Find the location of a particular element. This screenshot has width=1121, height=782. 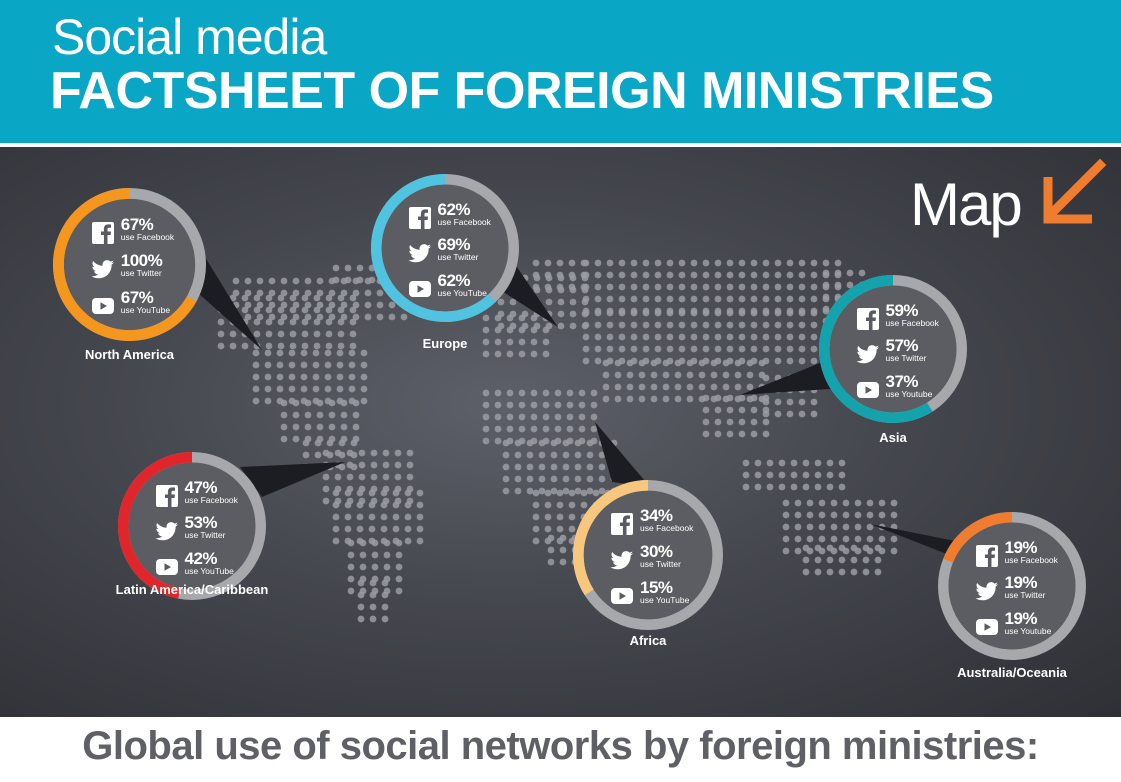

facebook-icon is located at coordinates (419, 218).